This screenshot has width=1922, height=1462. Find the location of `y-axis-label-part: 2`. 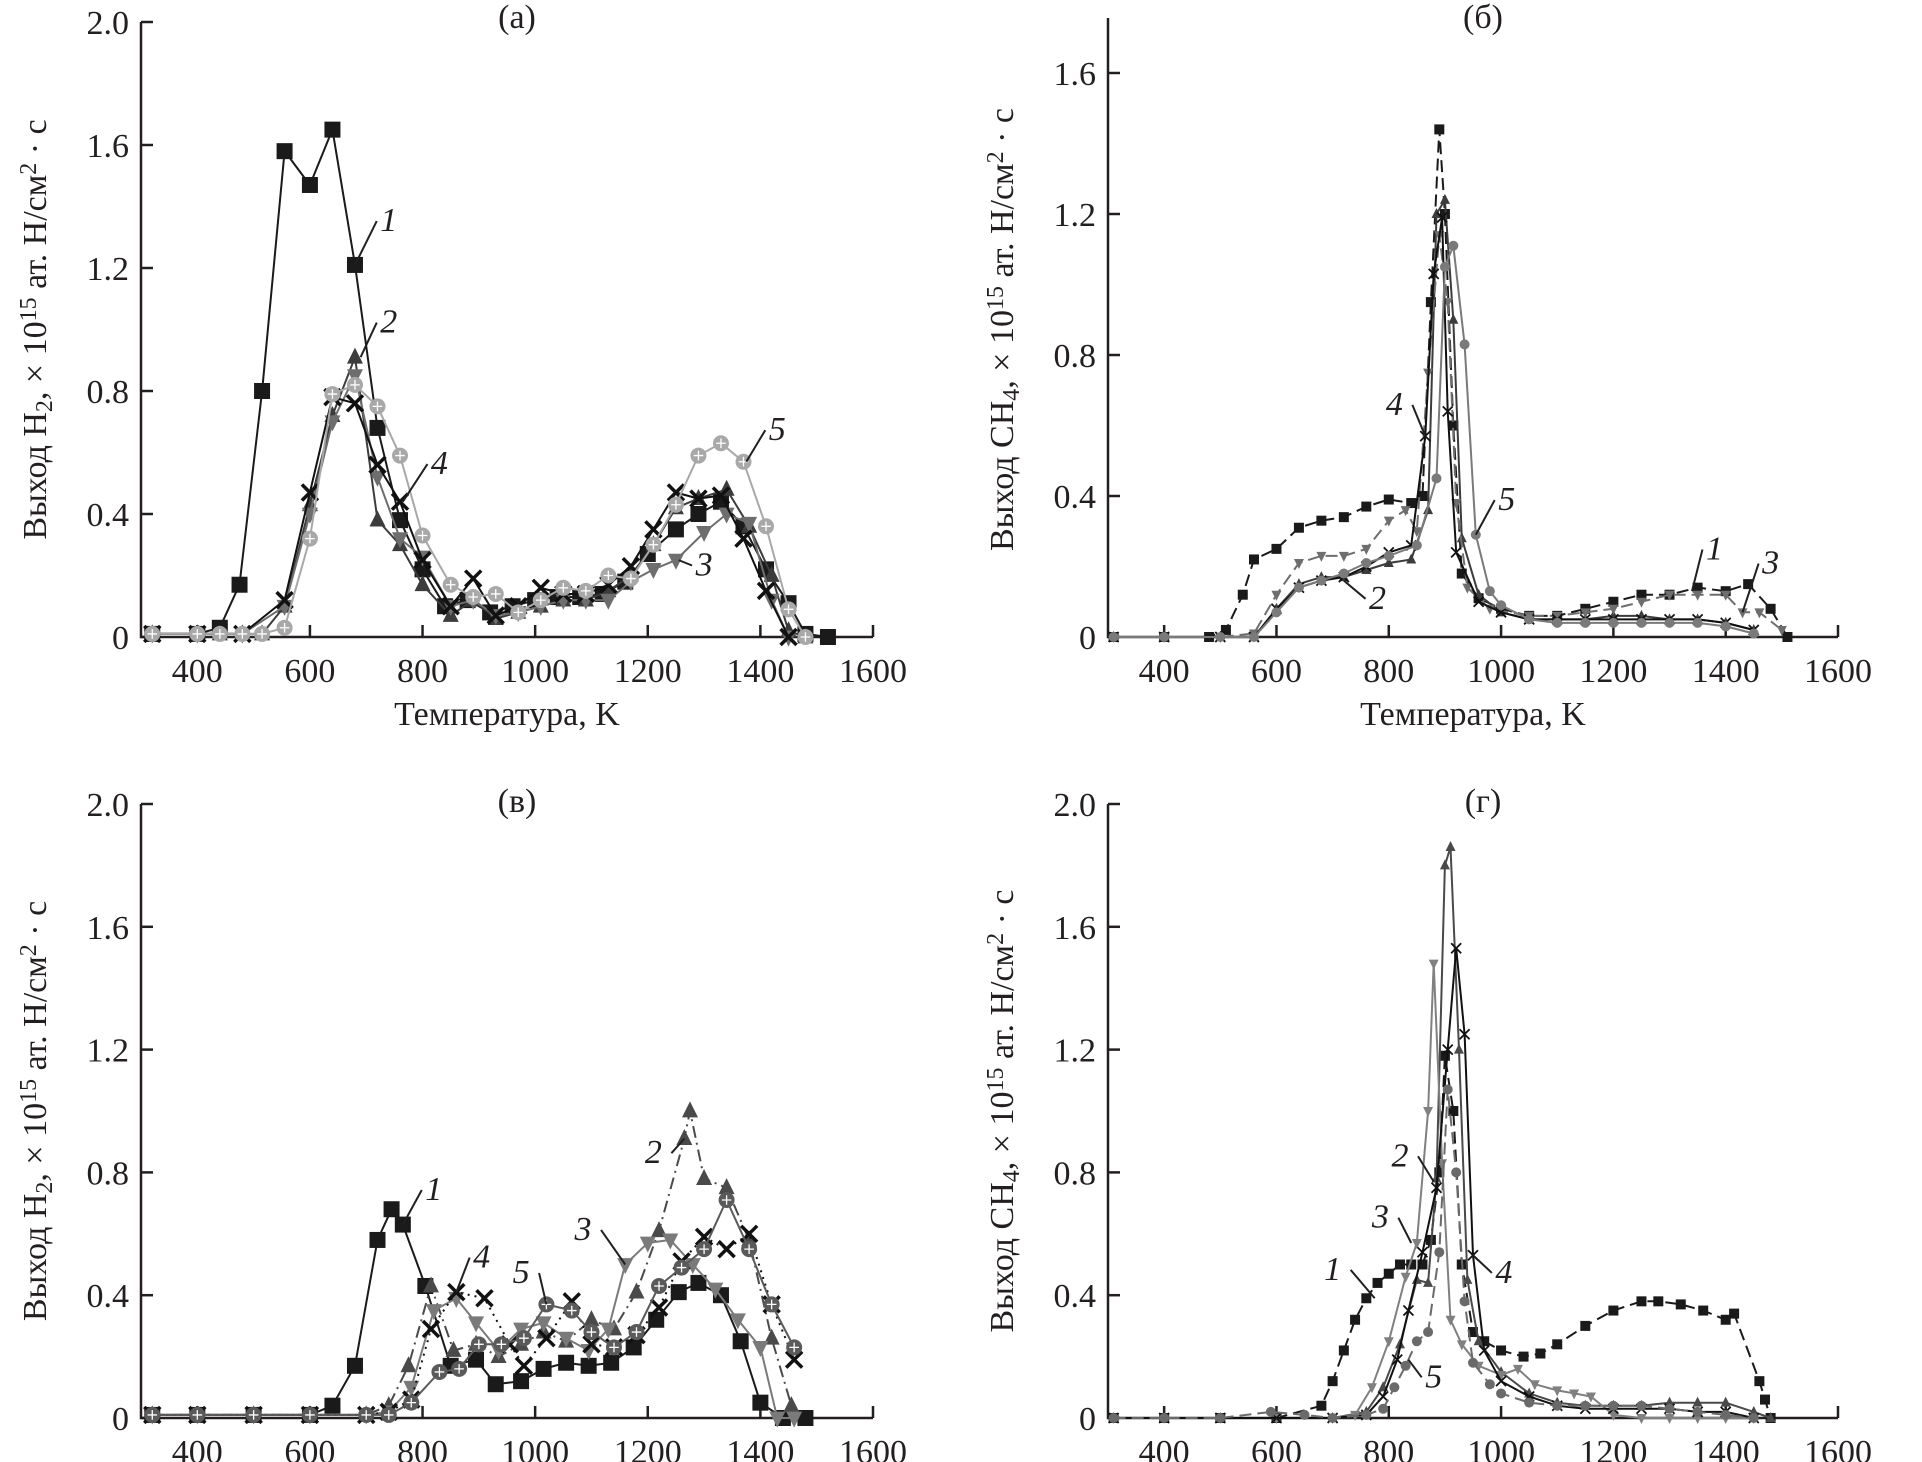

y-axis-label-part: 2 is located at coordinates (29, 950).